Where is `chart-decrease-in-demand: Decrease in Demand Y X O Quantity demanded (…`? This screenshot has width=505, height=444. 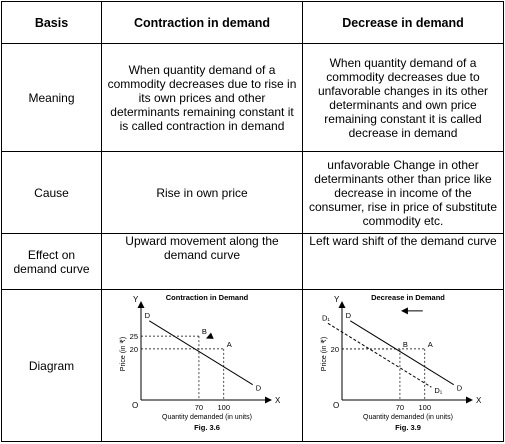 chart-decrease-in-demand: Decrease in Demand Y X O Quantity demanded (… is located at coordinates (401, 362).